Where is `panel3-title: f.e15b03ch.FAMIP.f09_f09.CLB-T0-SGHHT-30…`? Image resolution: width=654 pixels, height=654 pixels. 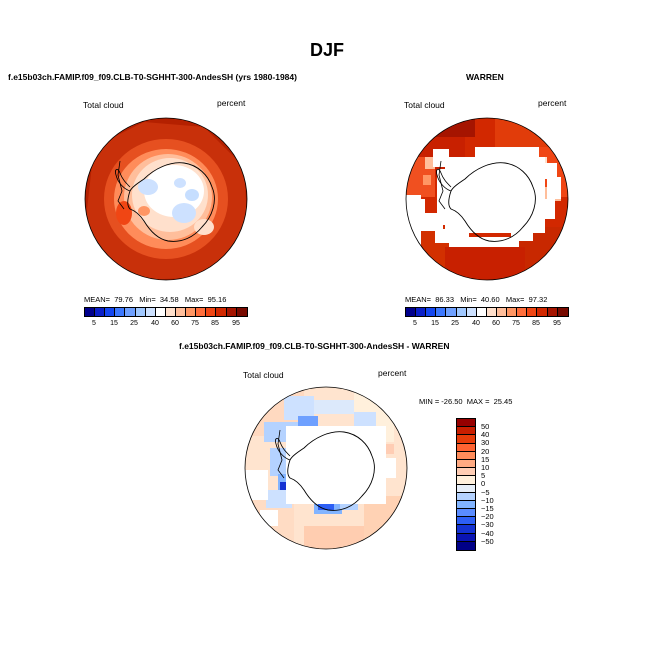
panel3-title: f.e15b03ch.FAMIP.f09_f09.CLB-T0-SGHHT-30… is located at coordinates (314, 346).